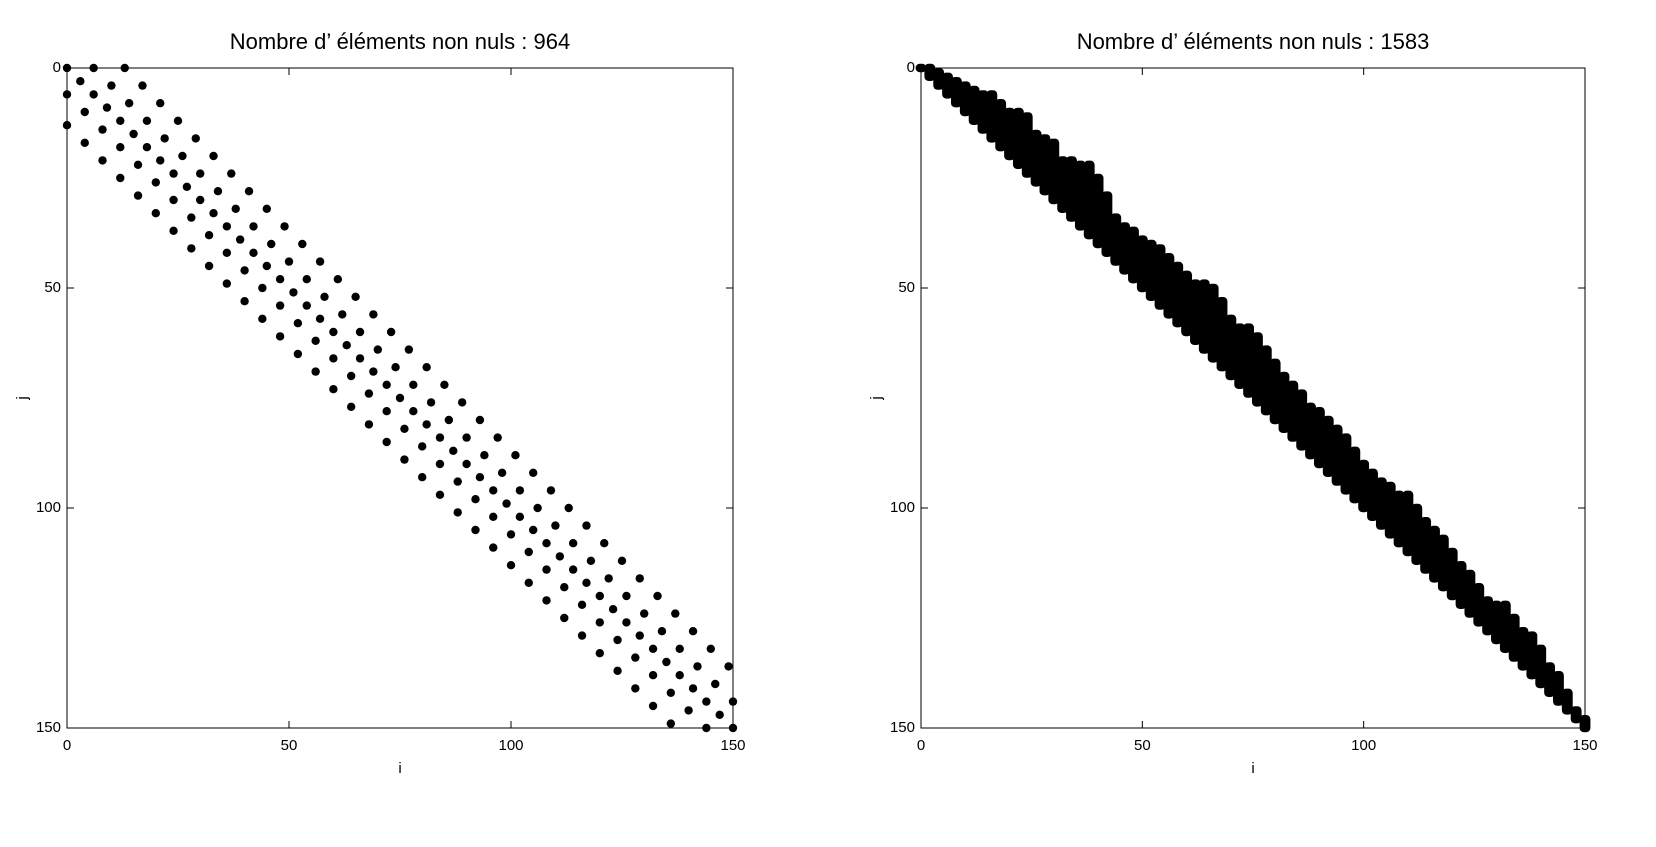  I want to click on chart-title: Nombre d’ éléments non nuls : 964, so click(400, 41).